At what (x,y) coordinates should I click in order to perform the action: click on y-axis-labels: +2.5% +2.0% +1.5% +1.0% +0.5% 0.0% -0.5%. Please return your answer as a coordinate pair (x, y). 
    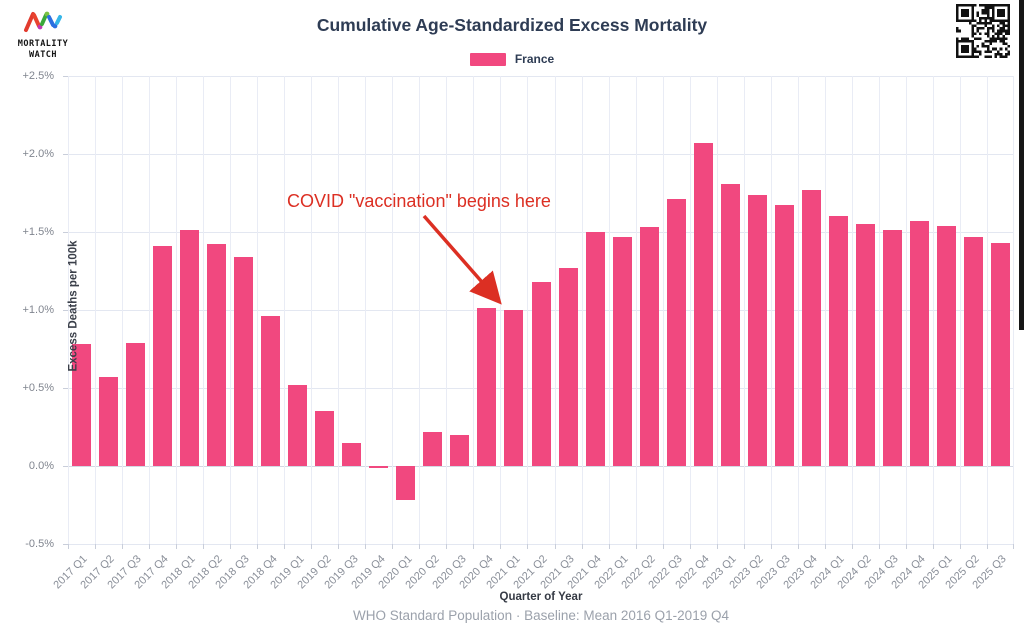
    Looking at the image, I should click on (31, 310).